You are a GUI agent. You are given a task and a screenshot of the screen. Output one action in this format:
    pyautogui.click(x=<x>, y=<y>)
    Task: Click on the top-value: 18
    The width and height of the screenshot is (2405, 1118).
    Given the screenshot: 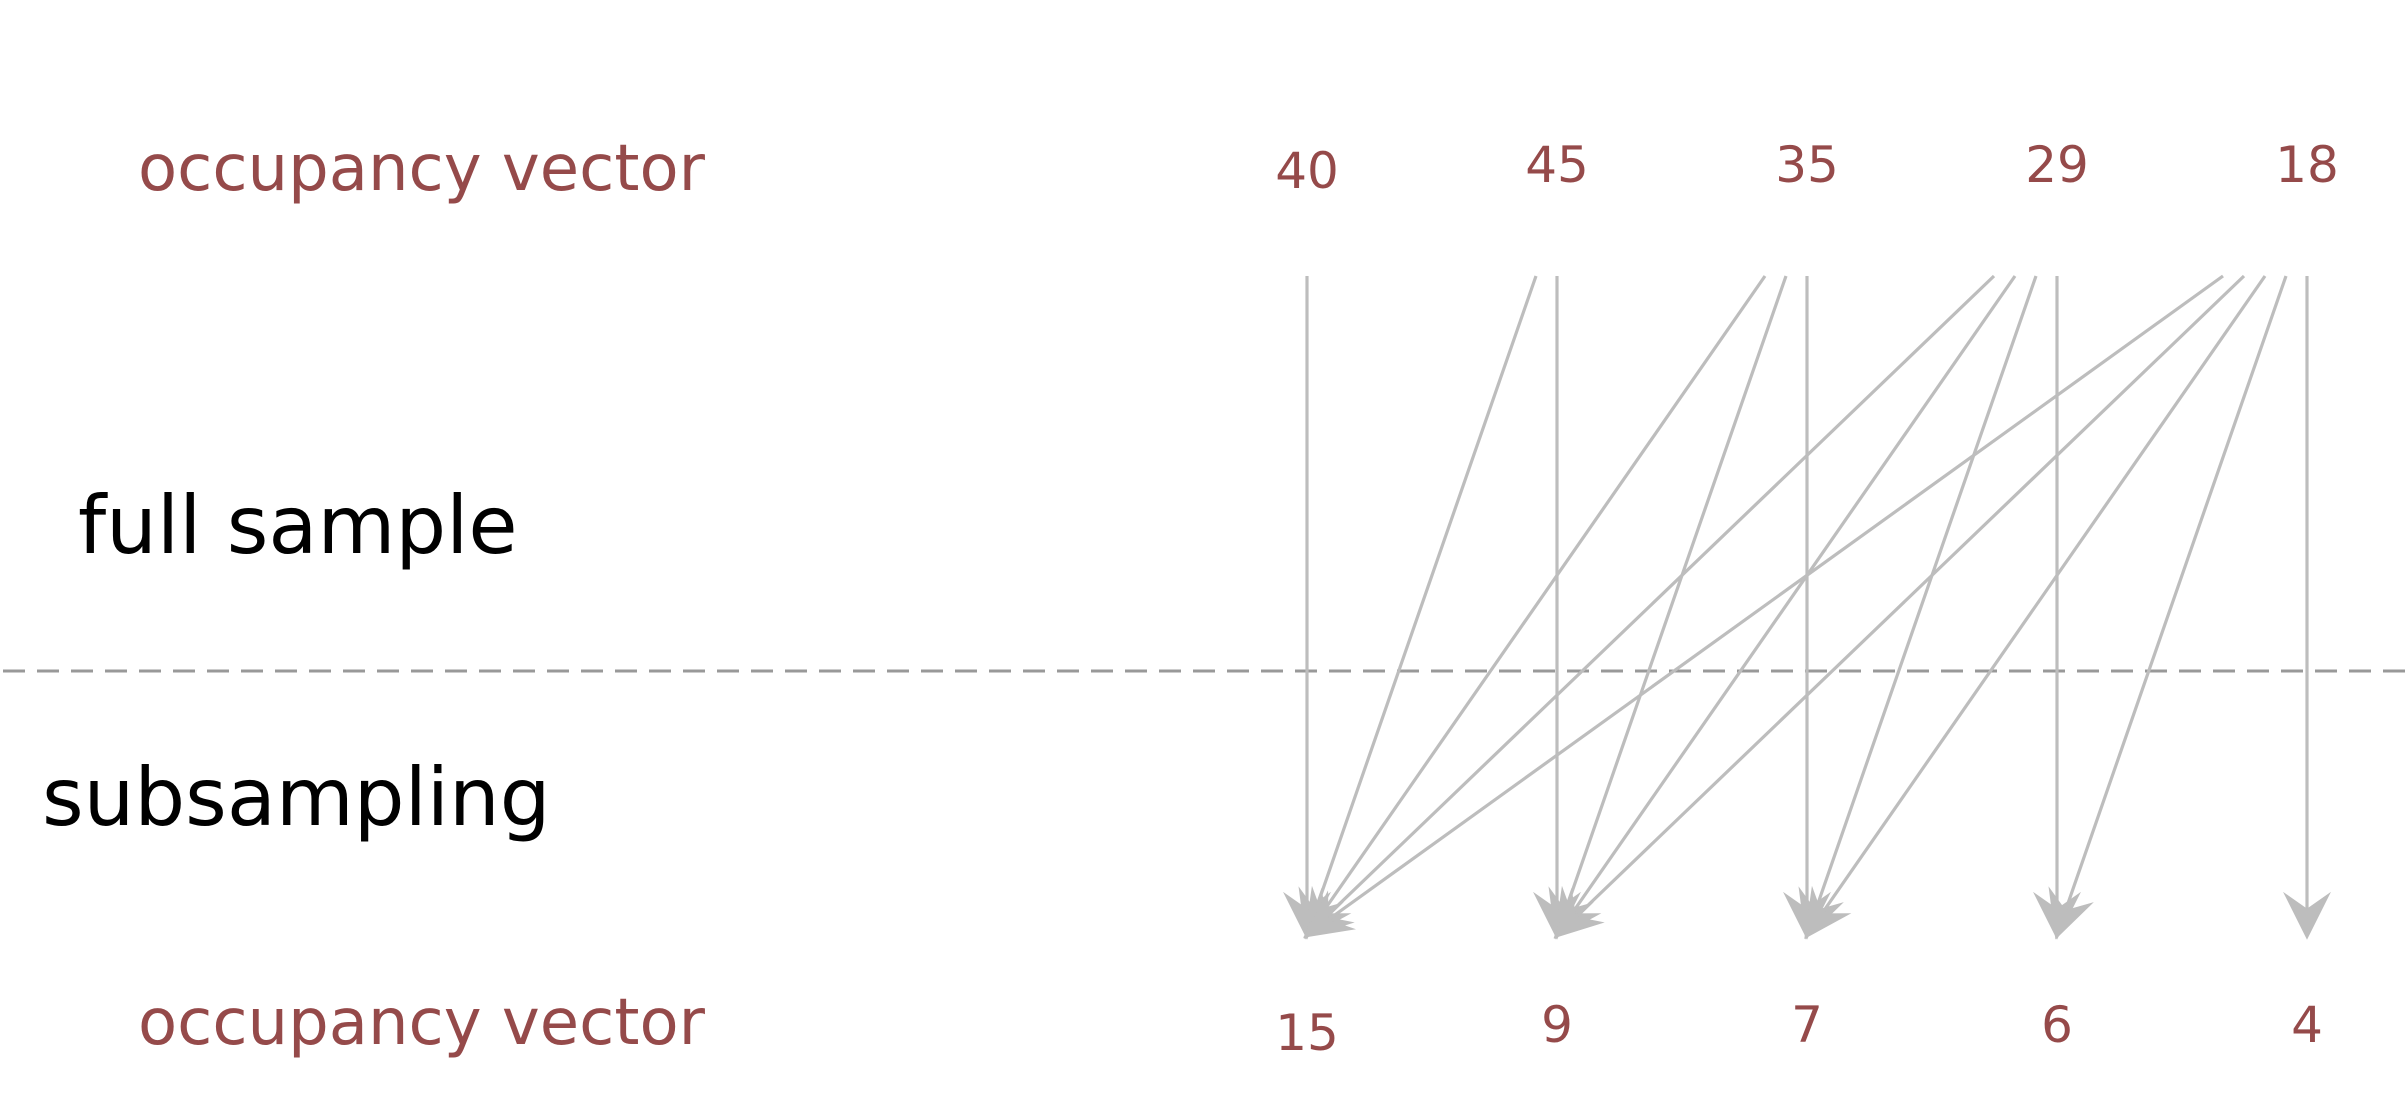 What is the action you would take?
    pyautogui.click(x=2307, y=165)
    